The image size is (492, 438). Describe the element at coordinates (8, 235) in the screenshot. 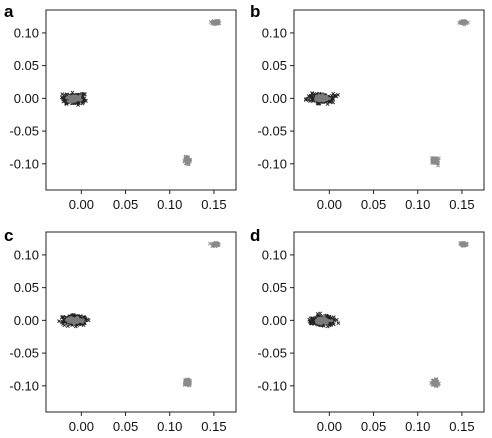

I see `panel-letter-c: c` at that location.